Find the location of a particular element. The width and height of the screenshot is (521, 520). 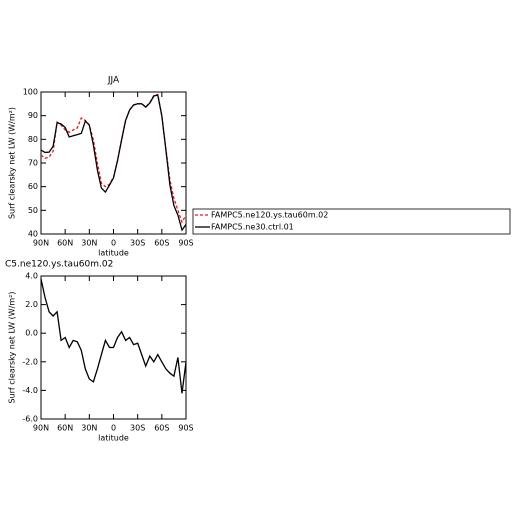

y-tick-label: 100 is located at coordinates (30, 92).